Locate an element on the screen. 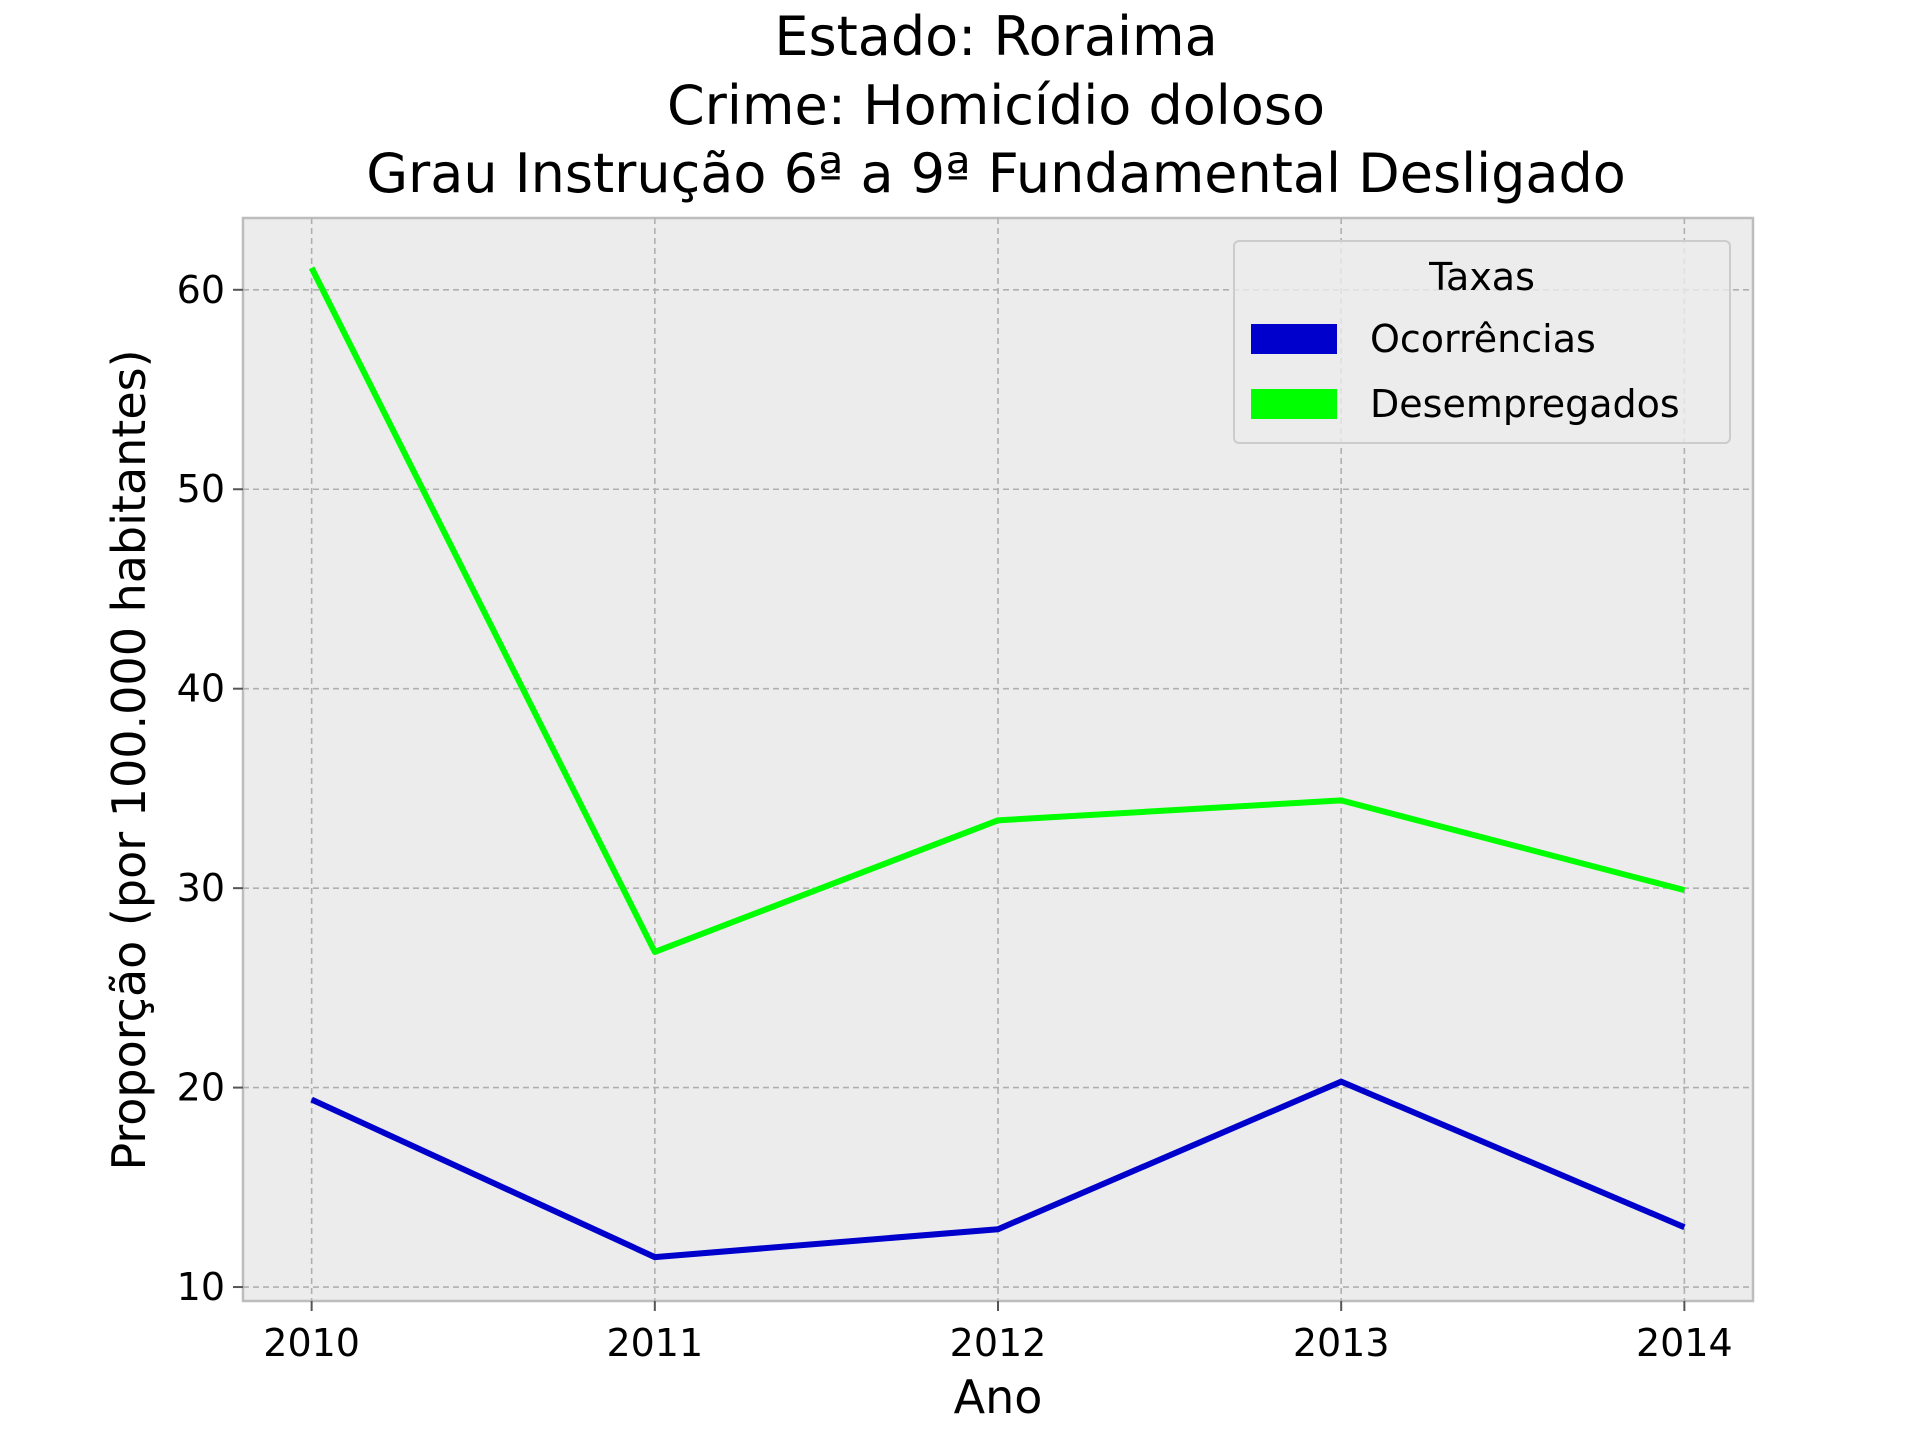 The image size is (1920, 1440). legend-box is located at coordinates (1482, 342).